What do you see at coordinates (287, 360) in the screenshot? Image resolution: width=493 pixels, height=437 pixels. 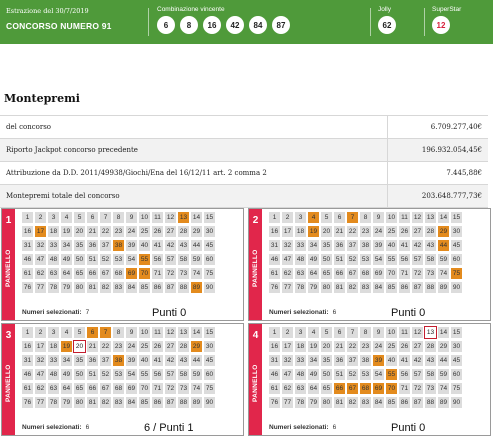 I see `number-cell-32: 32` at bounding box center [287, 360].